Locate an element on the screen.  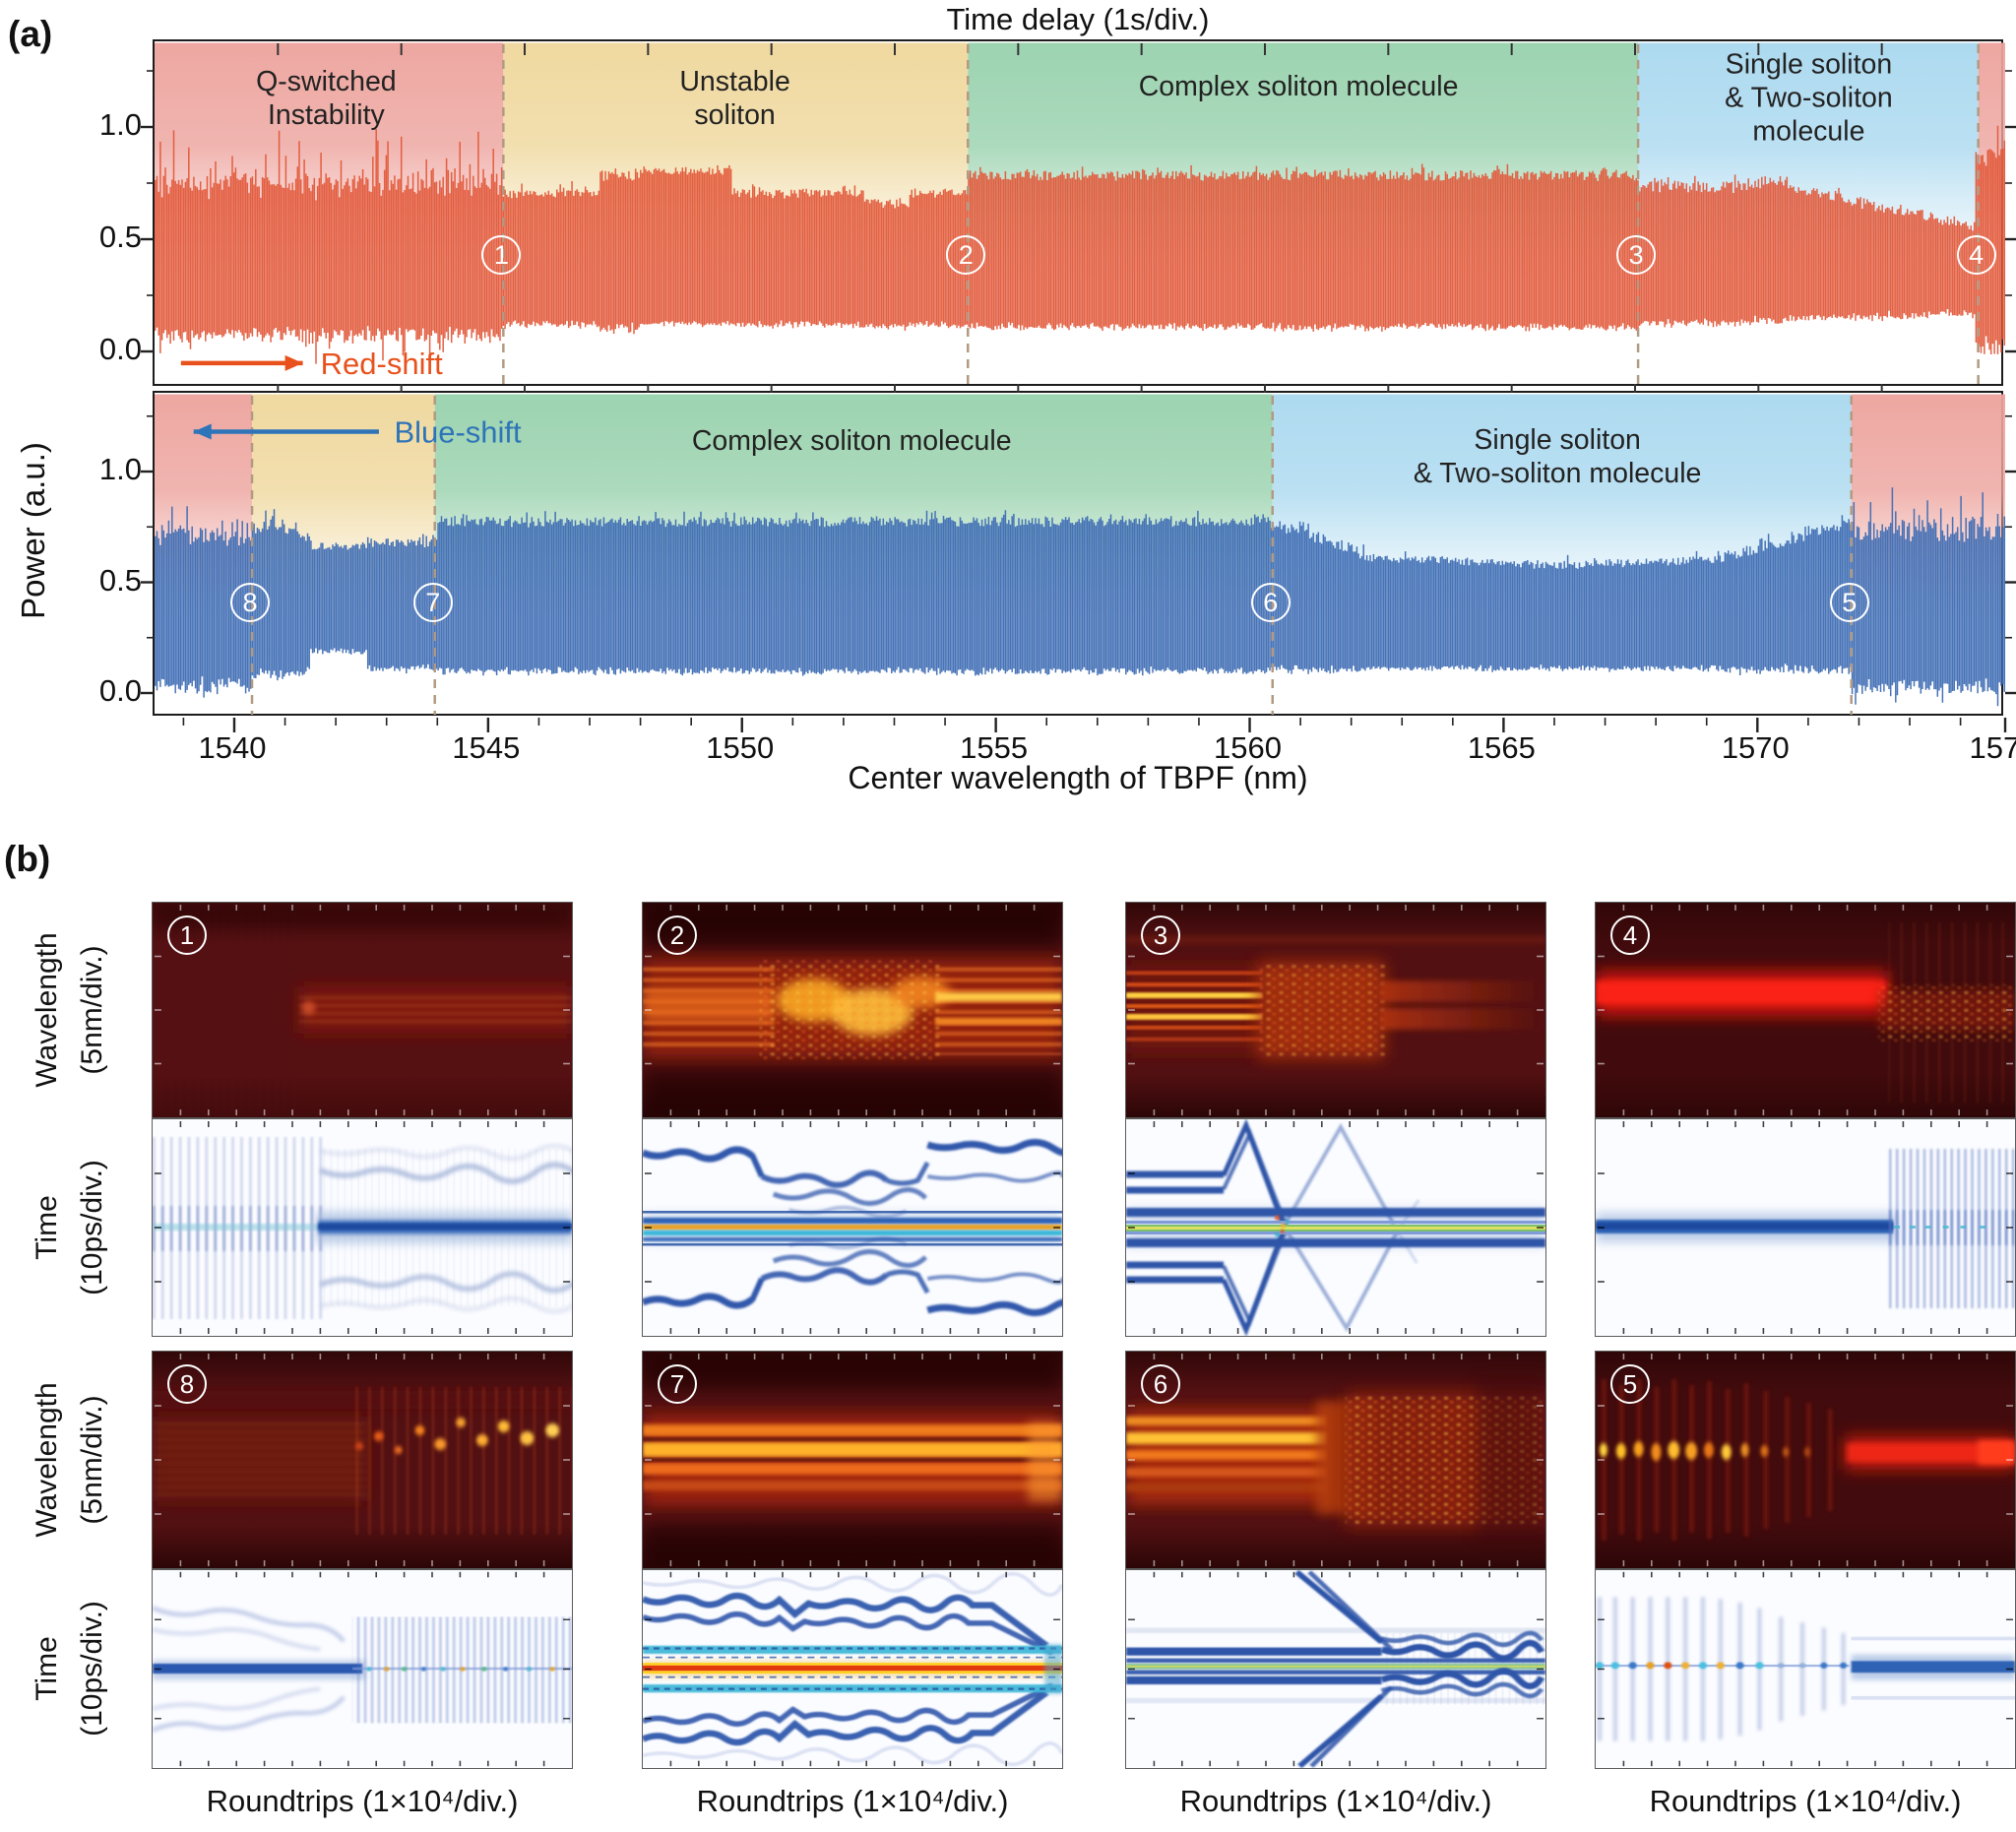
top-axis-title: Time delay (1s/div.) is located at coordinates (1078, 19).